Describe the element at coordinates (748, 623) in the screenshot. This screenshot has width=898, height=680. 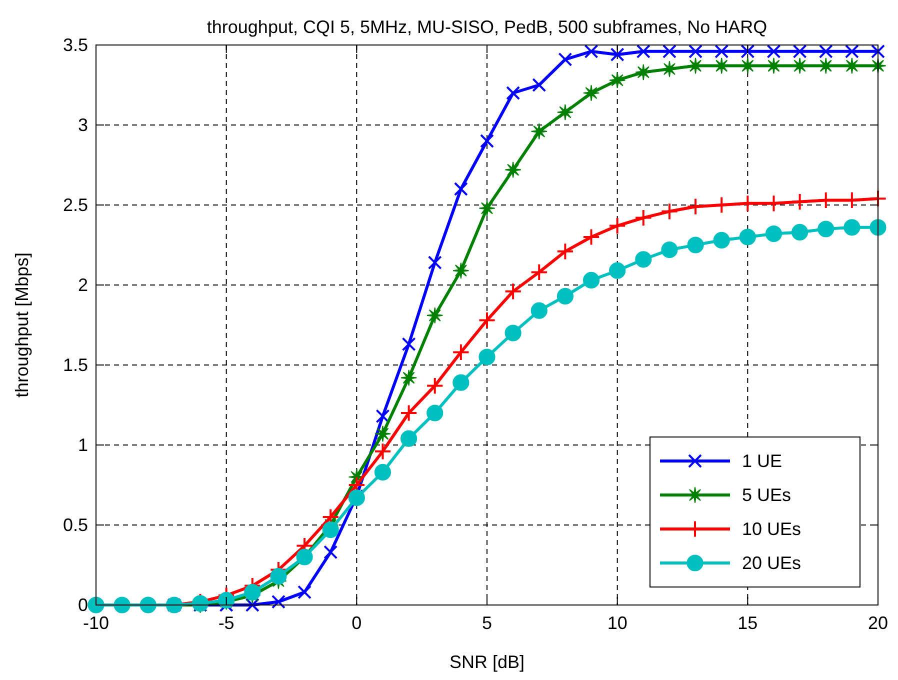
I see `x-tick-label: 15` at that location.